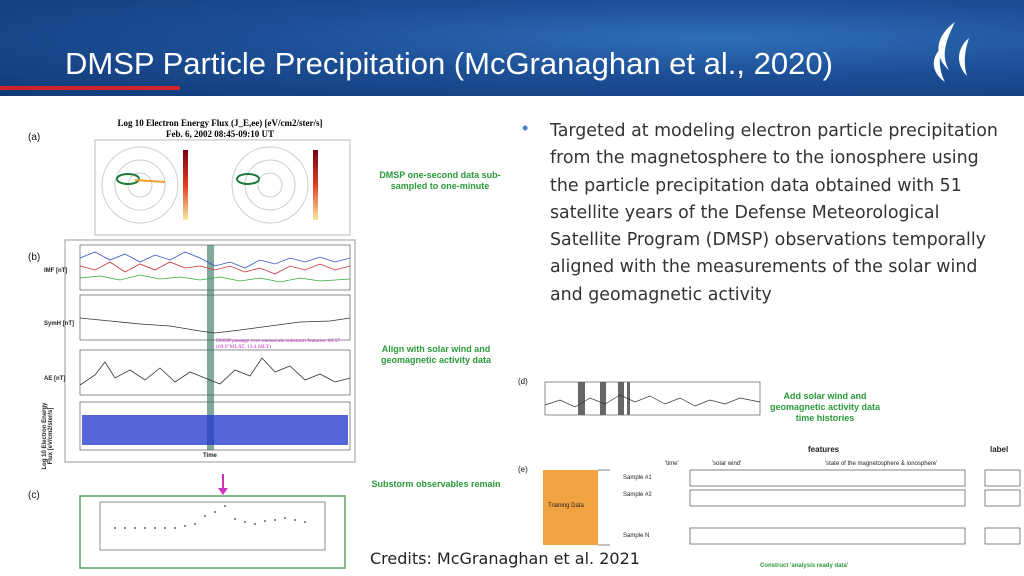  I want to click on panel-label: (a), so click(34, 137).